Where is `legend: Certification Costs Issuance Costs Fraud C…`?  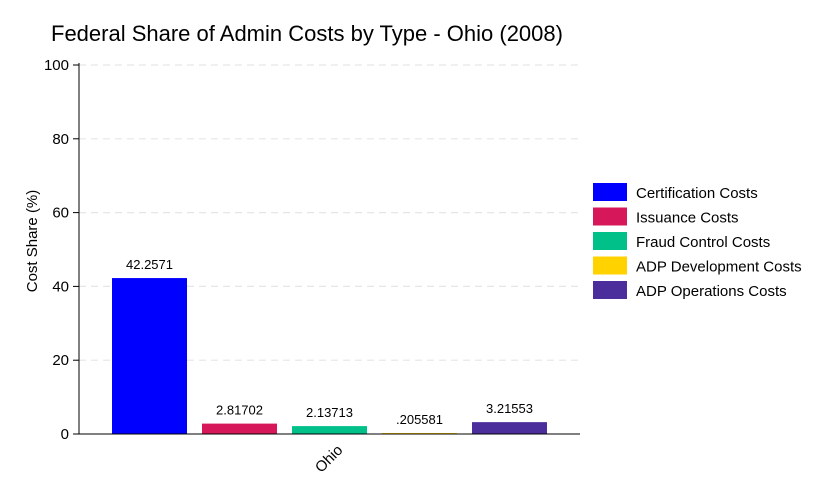
legend: Certification Costs Issuance Costs Fraud C… is located at coordinates (697, 241).